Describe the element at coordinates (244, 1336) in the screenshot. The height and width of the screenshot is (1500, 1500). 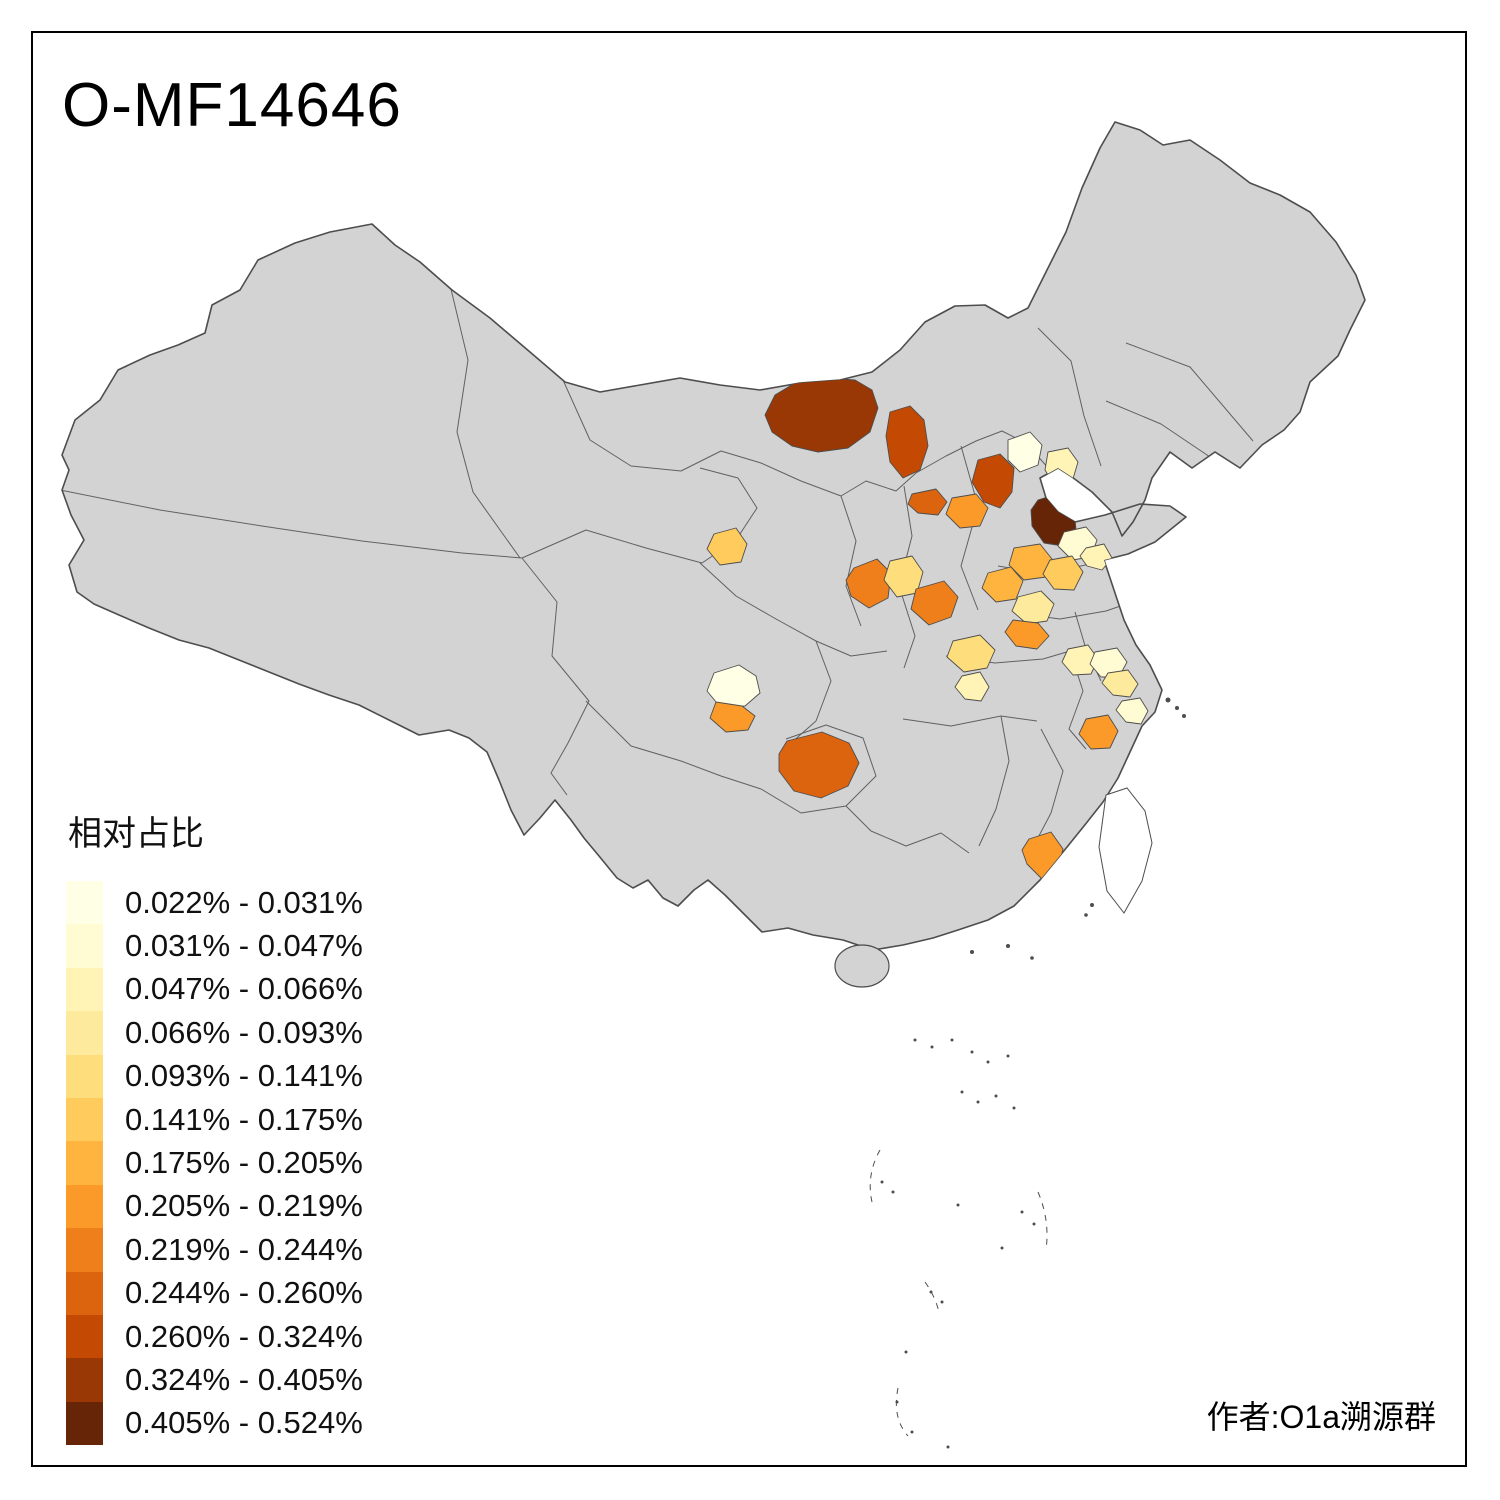
I see `legend-label: 0.260% - 0.324%` at that location.